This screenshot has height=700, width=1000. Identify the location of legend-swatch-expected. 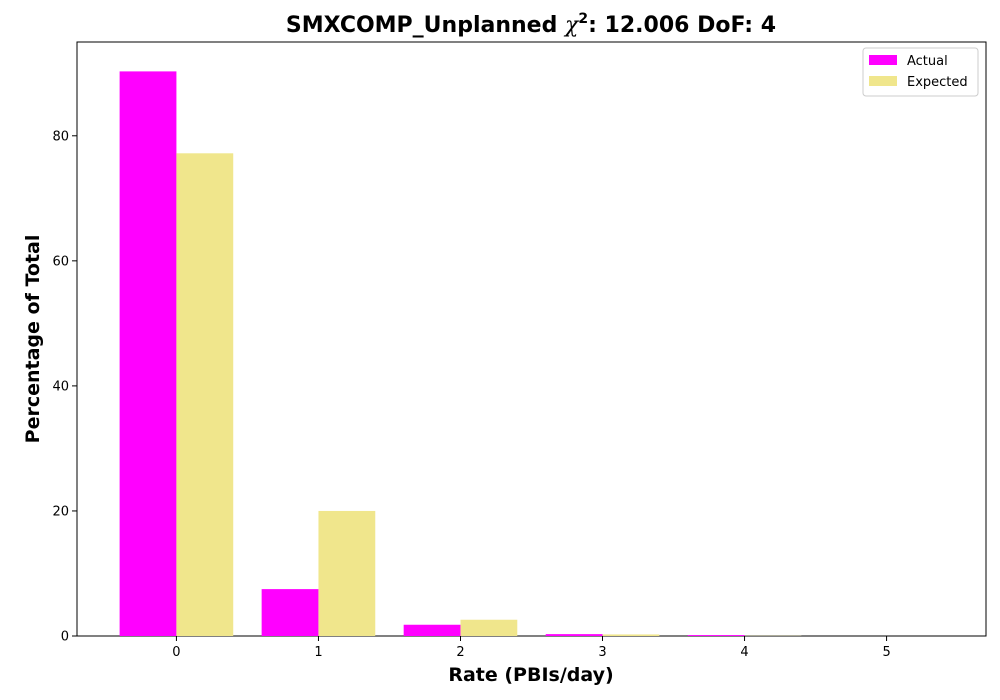
(883, 81).